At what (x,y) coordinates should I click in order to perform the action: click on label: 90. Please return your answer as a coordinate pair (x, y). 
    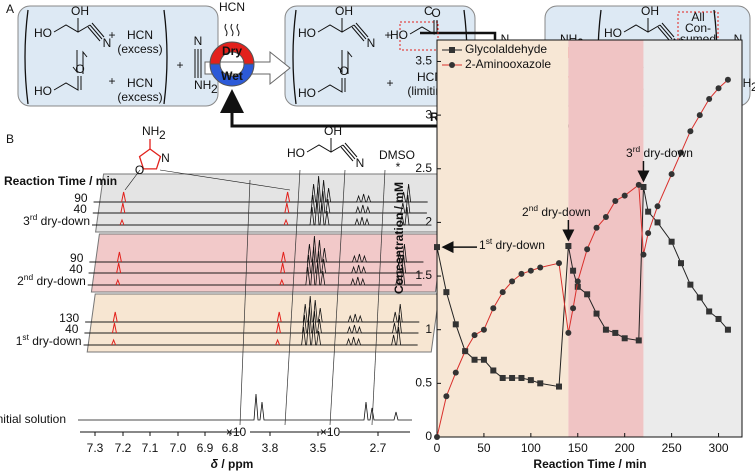
    Looking at the image, I should click on (81, 198).